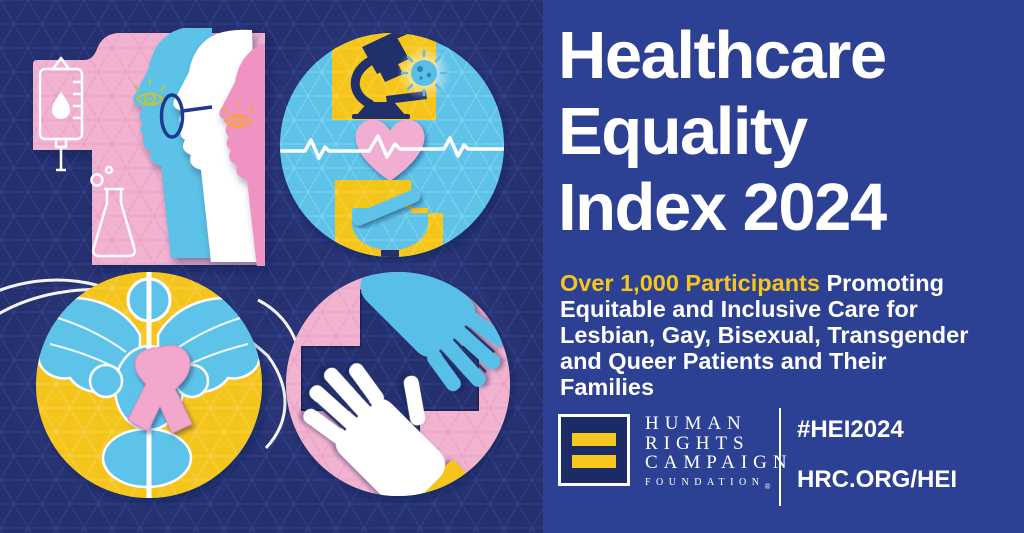 Image resolution: width=1024 pixels, height=533 pixels. I want to click on caduceus-circle, so click(149, 385).